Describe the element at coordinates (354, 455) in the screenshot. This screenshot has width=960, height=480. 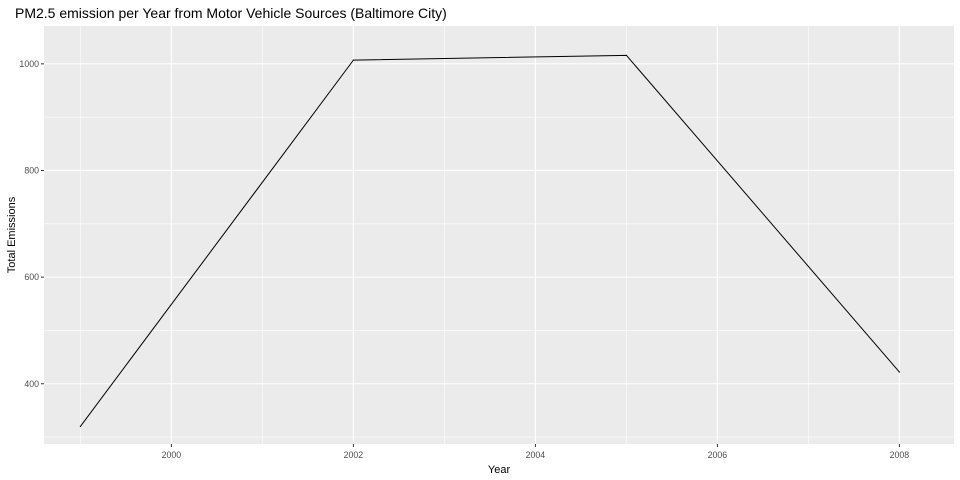
I see `x-tick-label: 2002` at that location.